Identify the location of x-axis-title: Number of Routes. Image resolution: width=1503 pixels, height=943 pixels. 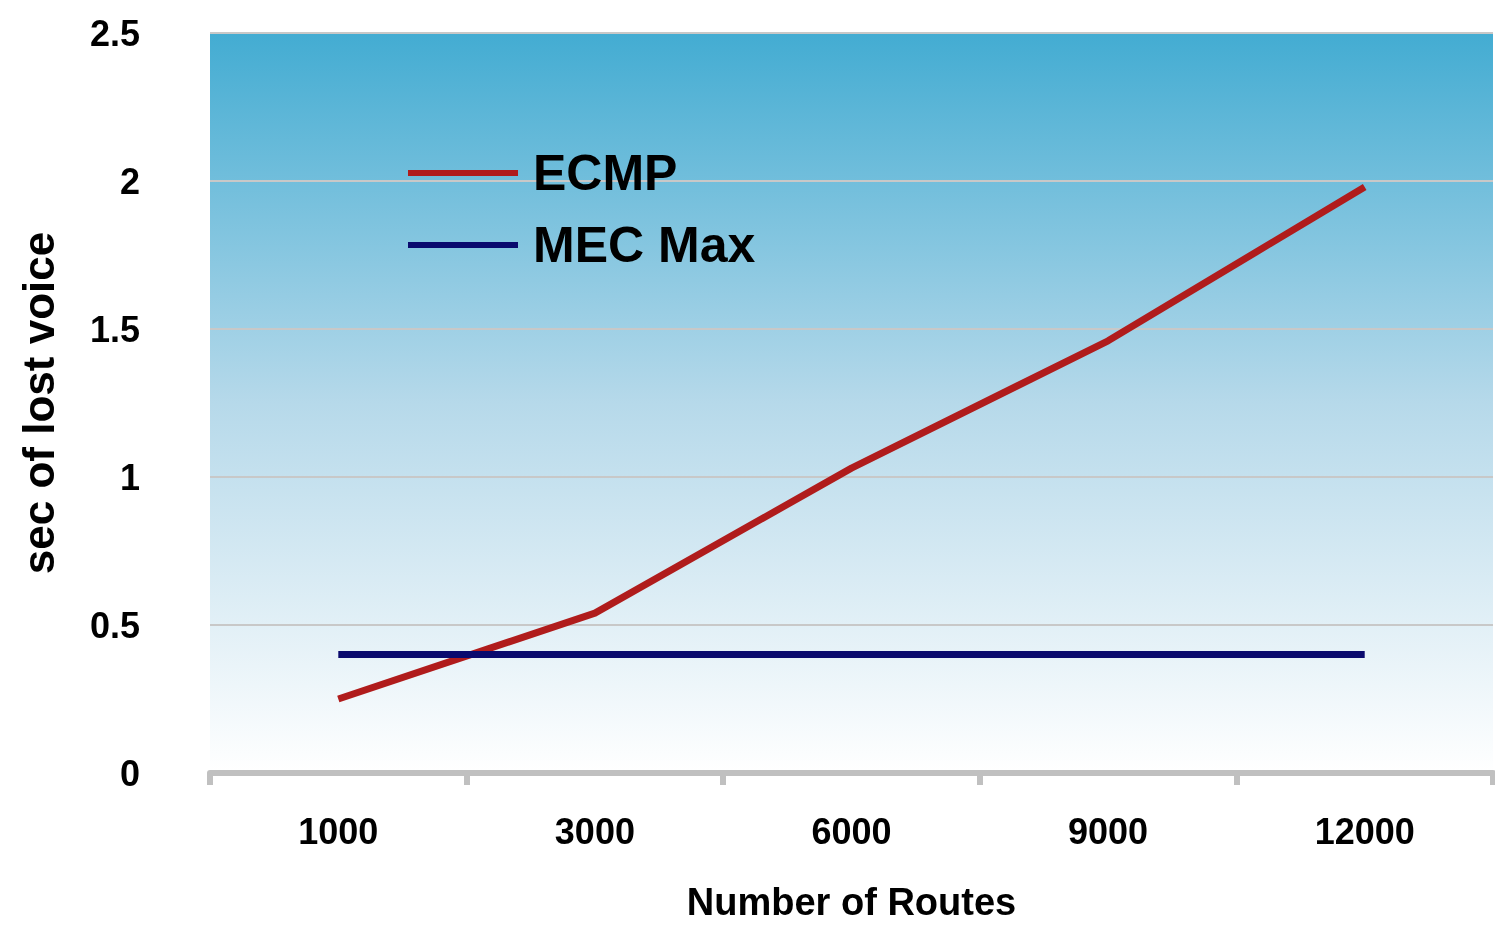
(851, 902).